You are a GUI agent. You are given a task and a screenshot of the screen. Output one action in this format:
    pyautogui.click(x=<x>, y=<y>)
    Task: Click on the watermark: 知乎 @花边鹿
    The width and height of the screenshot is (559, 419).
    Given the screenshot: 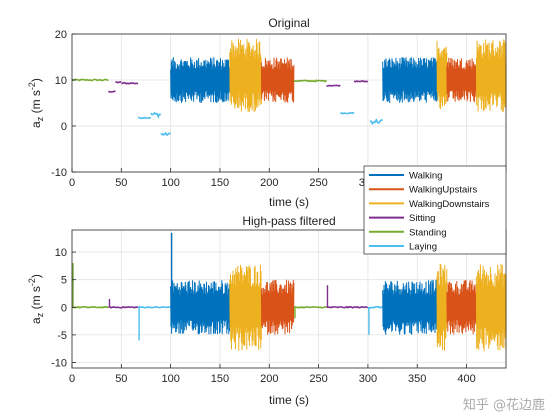 What is the action you would take?
    pyautogui.click(x=503, y=405)
    